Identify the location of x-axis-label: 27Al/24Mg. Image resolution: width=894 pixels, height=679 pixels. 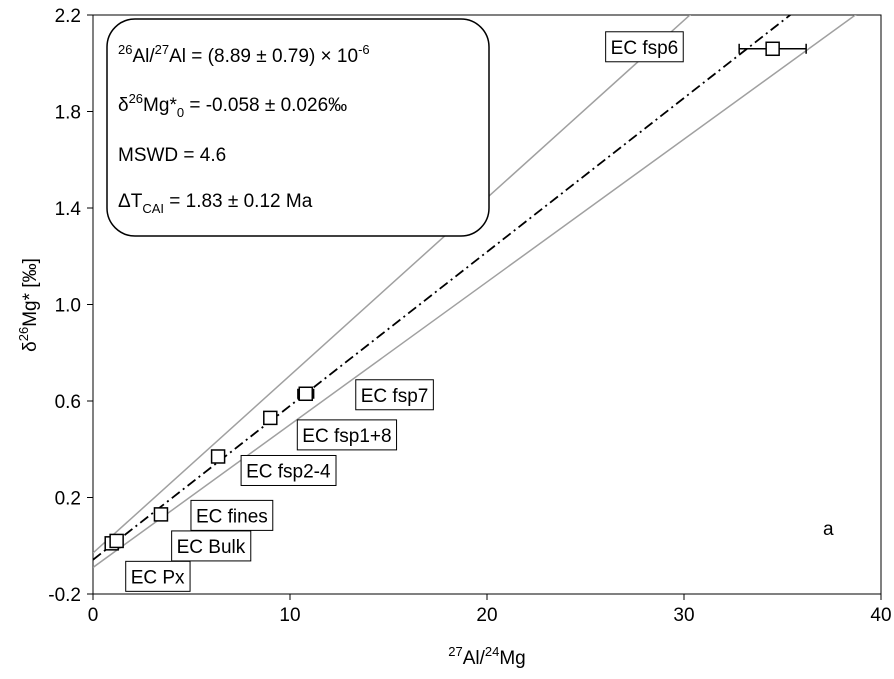
(487, 656).